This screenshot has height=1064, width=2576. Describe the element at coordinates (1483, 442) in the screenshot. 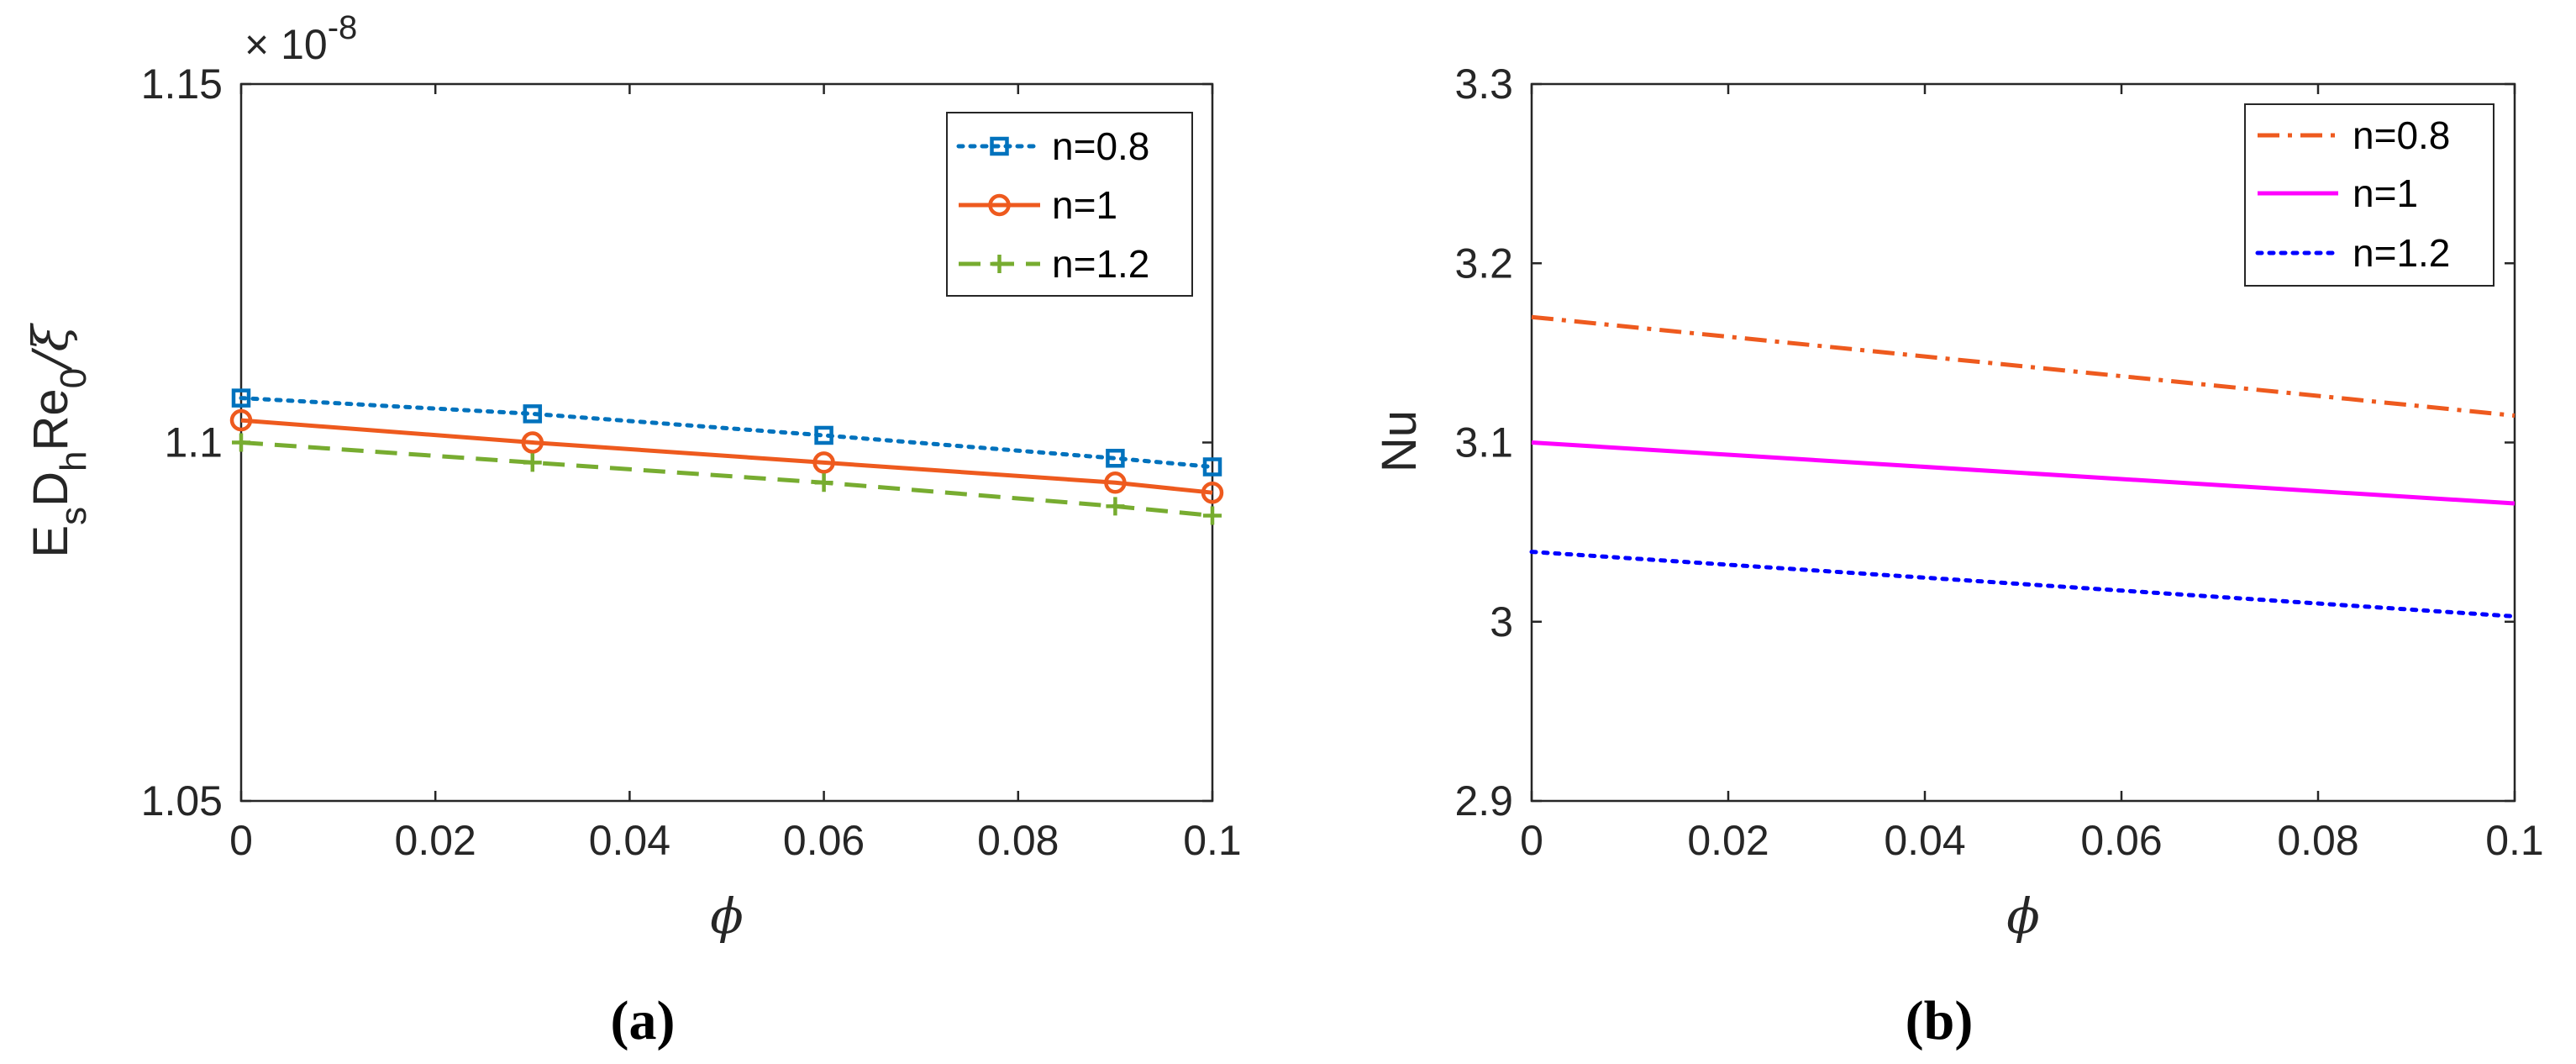

I see `y-tick-label: 3.1` at that location.